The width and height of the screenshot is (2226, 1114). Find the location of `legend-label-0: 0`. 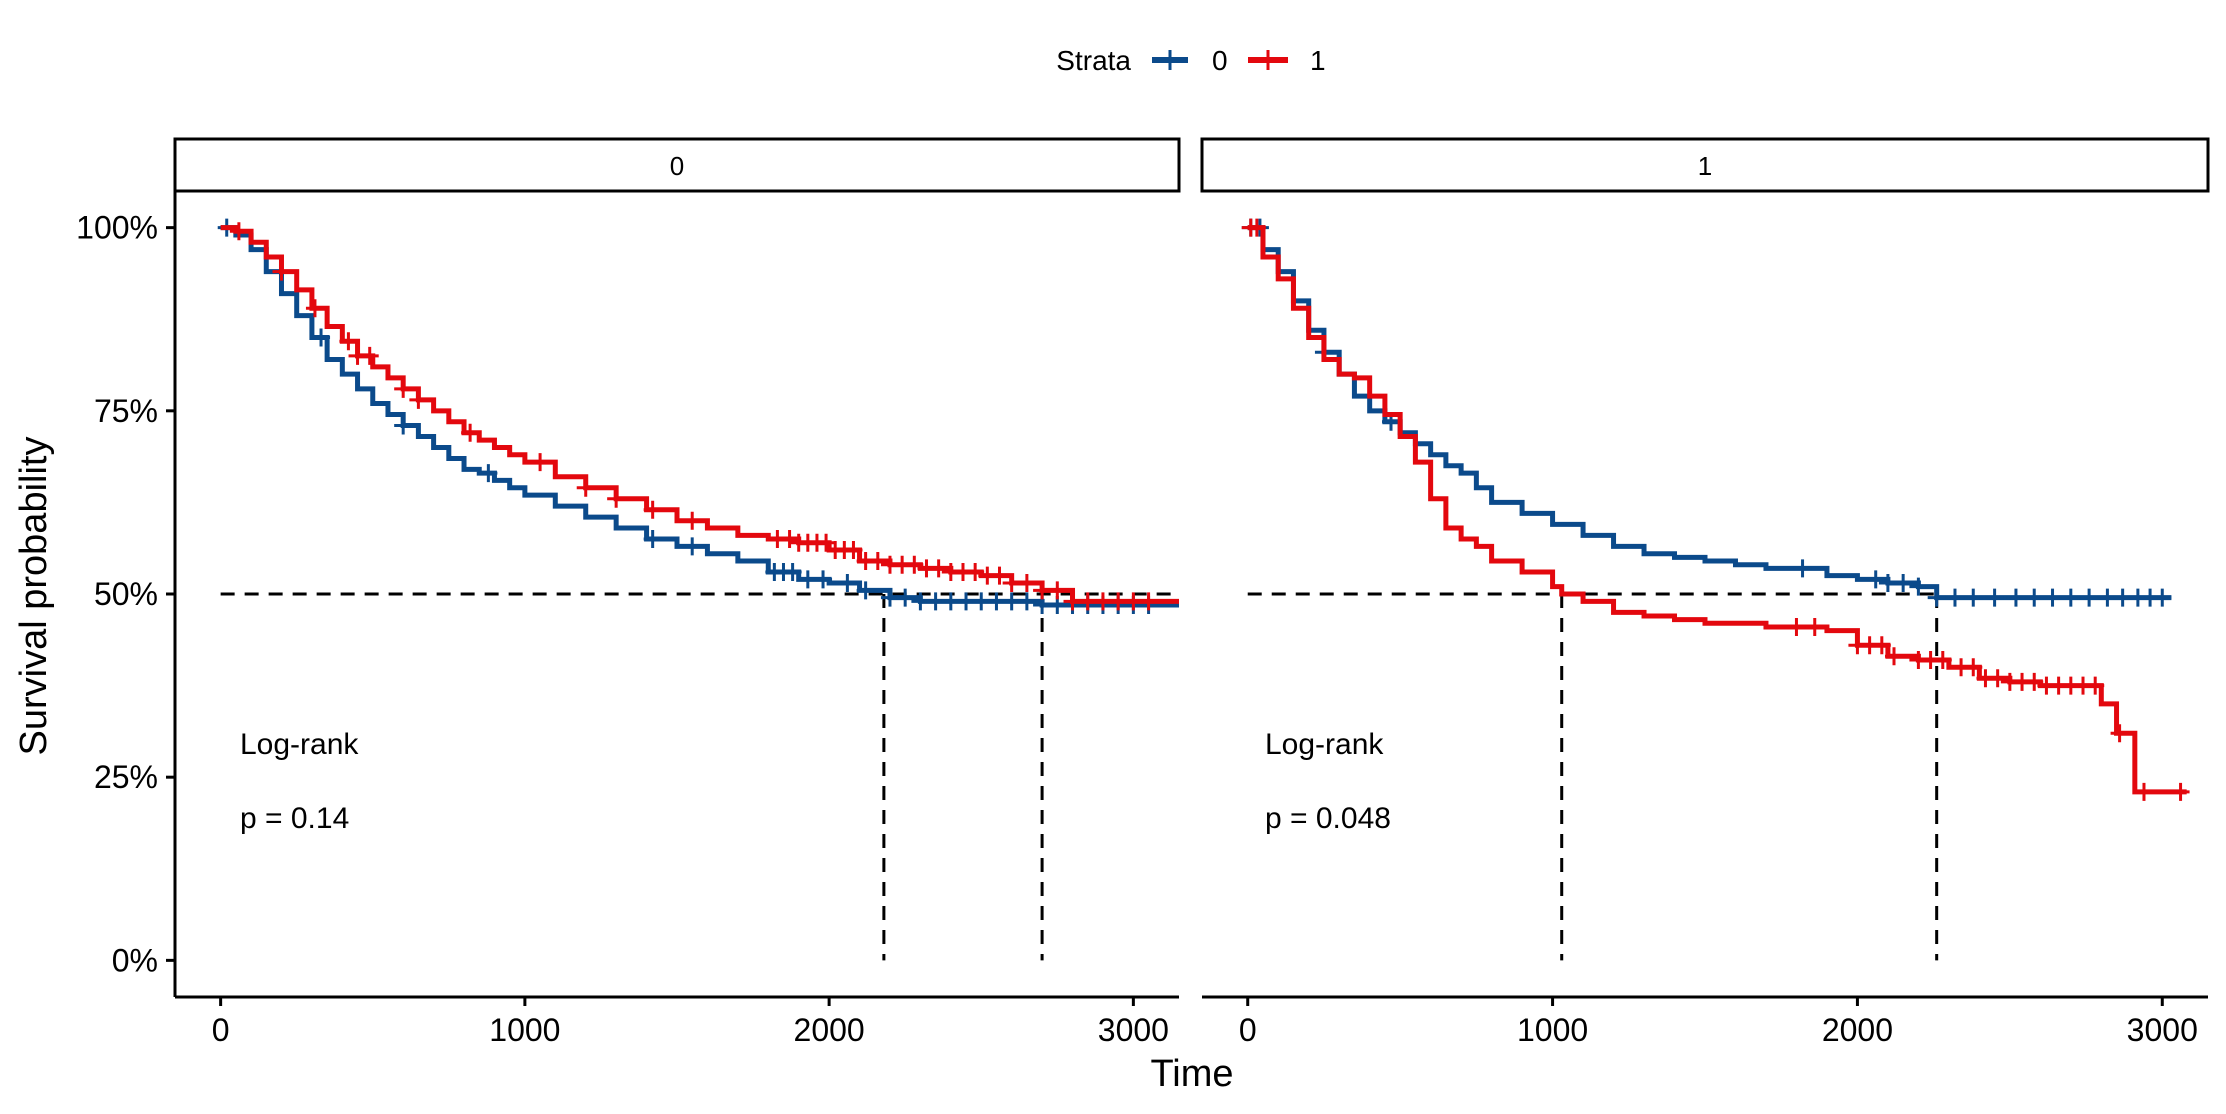

legend-label-0: 0 is located at coordinates (1220, 60).